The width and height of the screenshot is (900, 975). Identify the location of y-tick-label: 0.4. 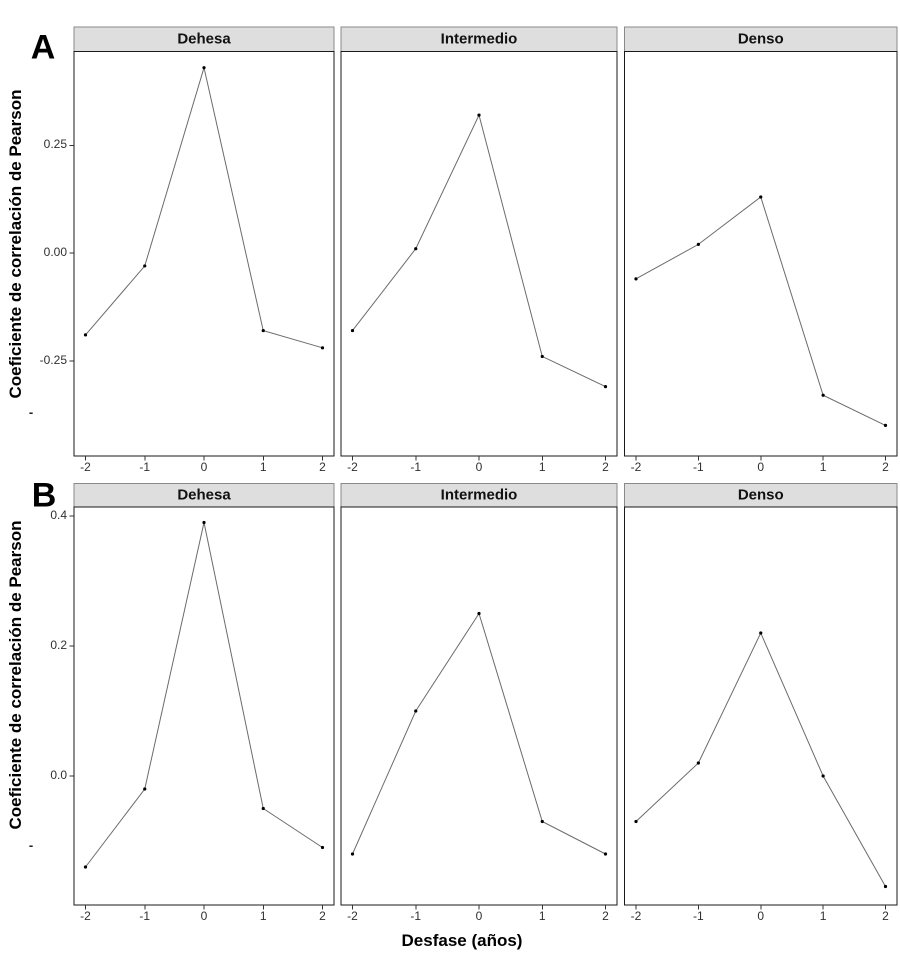
(58, 515).